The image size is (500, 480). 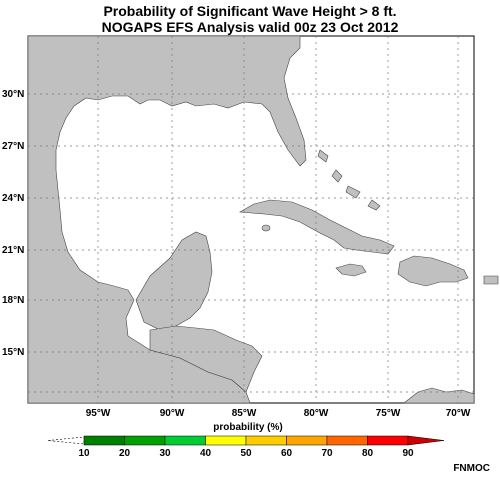 What do you see at coordinates (13, 198) in the screenshot?
I see `lat-label-24: 24°N` at bounding box center [13, 198].